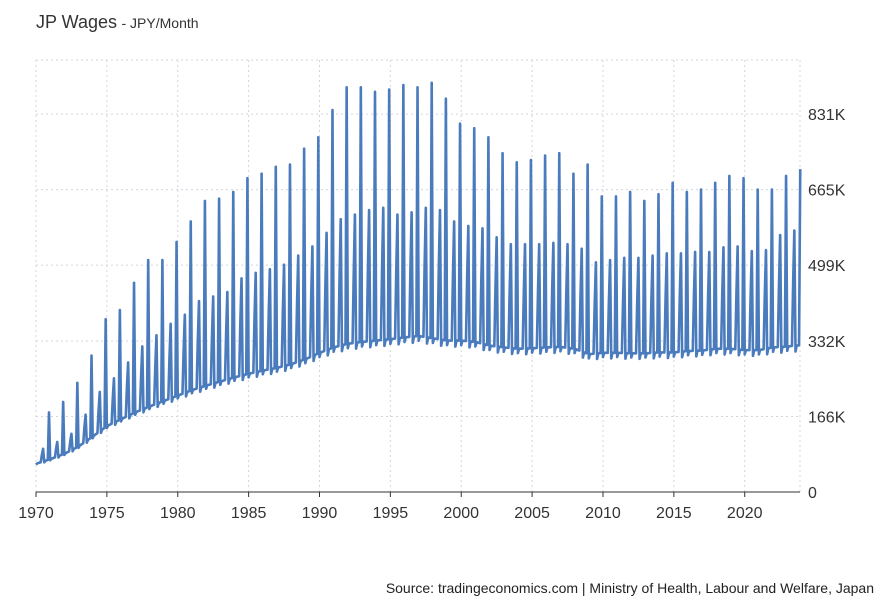  What do you see at coordinates (36, 513) in the screenshot?
I see `x-tick-label: 1970` at bounding box center [36, 513].